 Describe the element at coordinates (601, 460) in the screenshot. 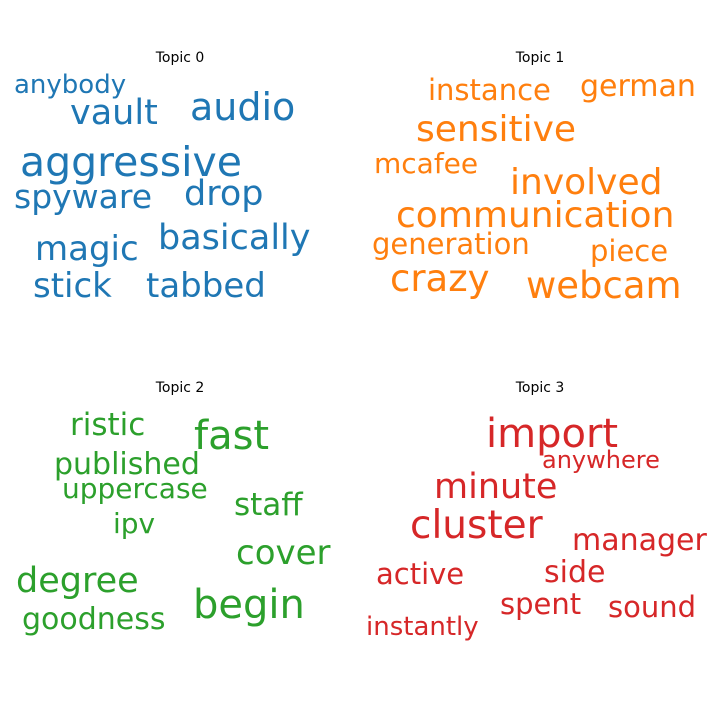

I see `word-anywhere: anywhere` at that location.